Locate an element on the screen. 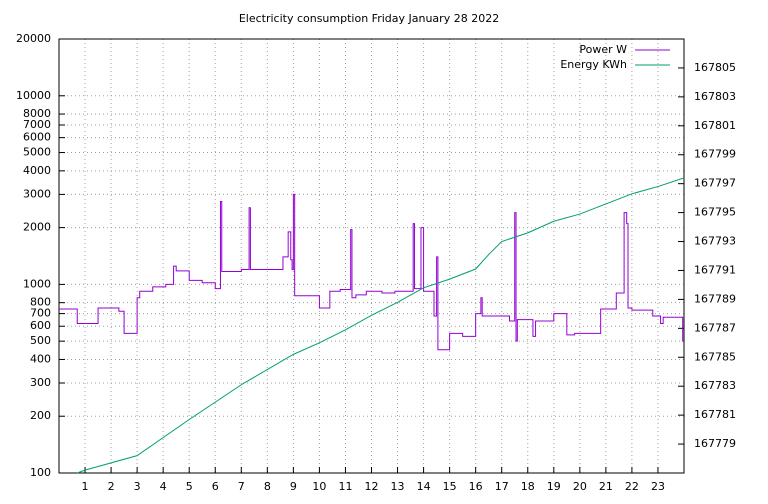  y2-tick-label: 167793 is located at coordinates (715, 241).